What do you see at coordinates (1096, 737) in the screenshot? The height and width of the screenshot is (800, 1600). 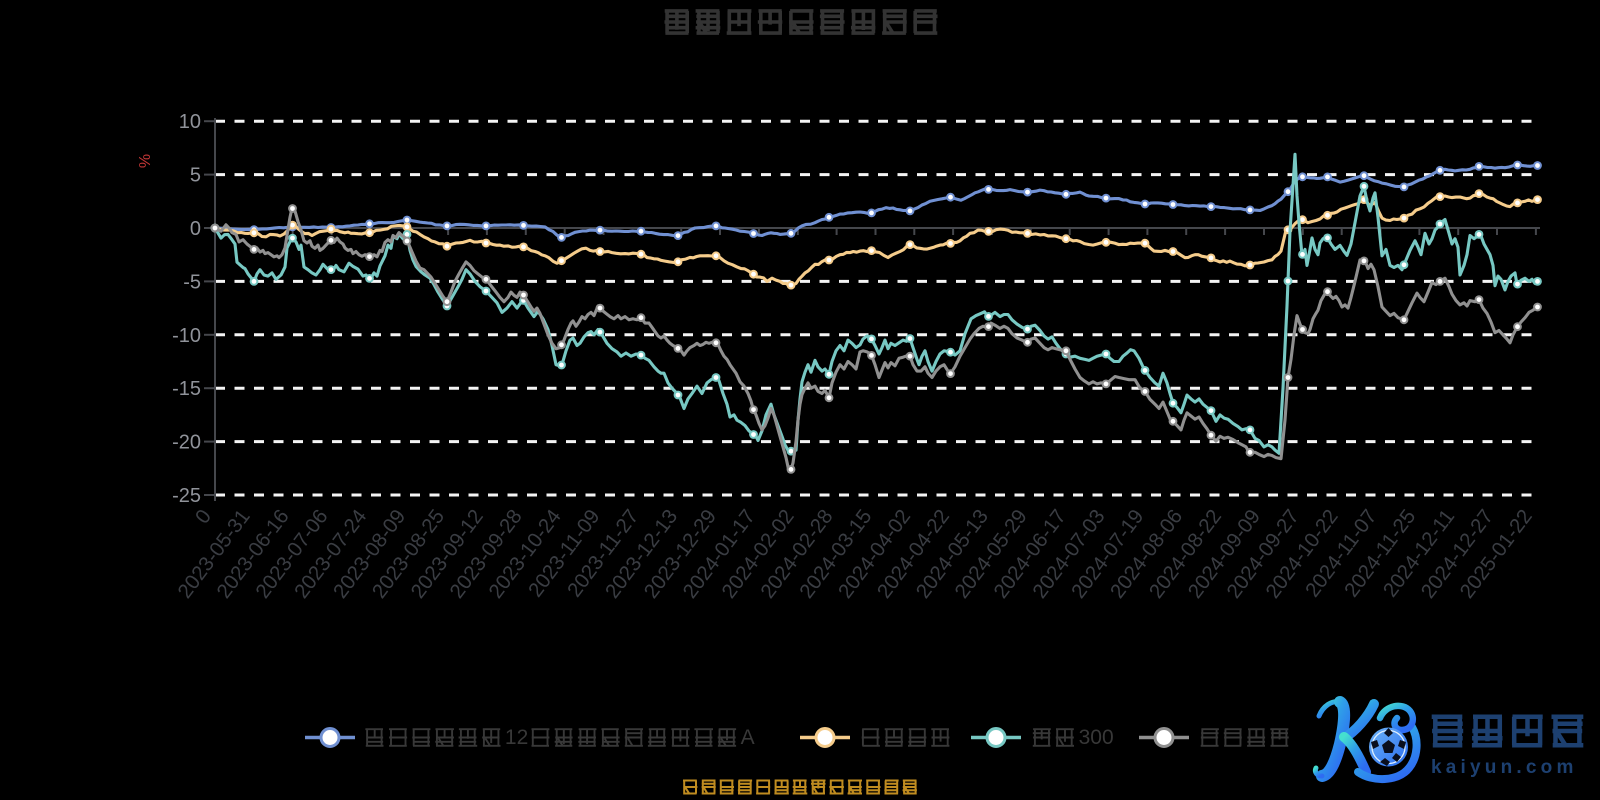 I see `svg-text: 300` at bounding box center [1096, 737].